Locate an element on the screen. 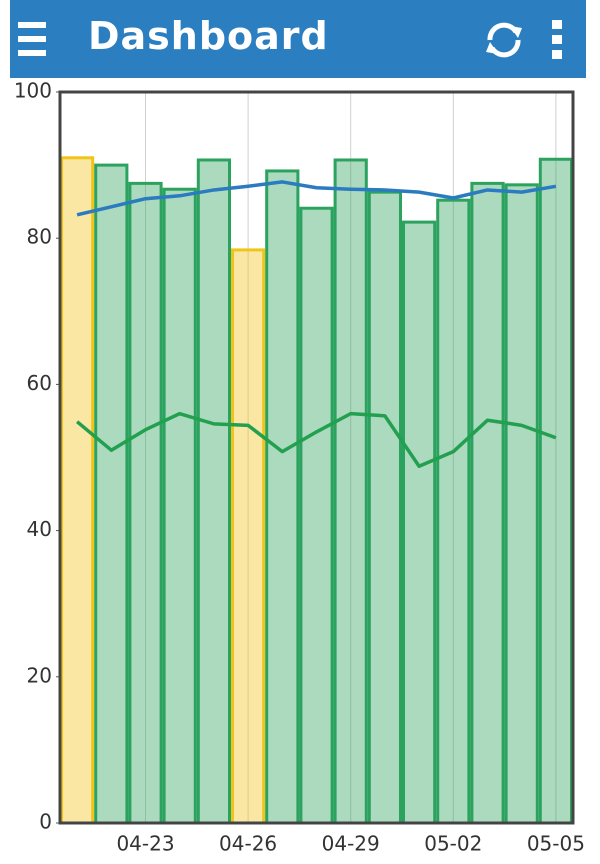  y-tick-label: 40 is located at coordinates (39, 529).